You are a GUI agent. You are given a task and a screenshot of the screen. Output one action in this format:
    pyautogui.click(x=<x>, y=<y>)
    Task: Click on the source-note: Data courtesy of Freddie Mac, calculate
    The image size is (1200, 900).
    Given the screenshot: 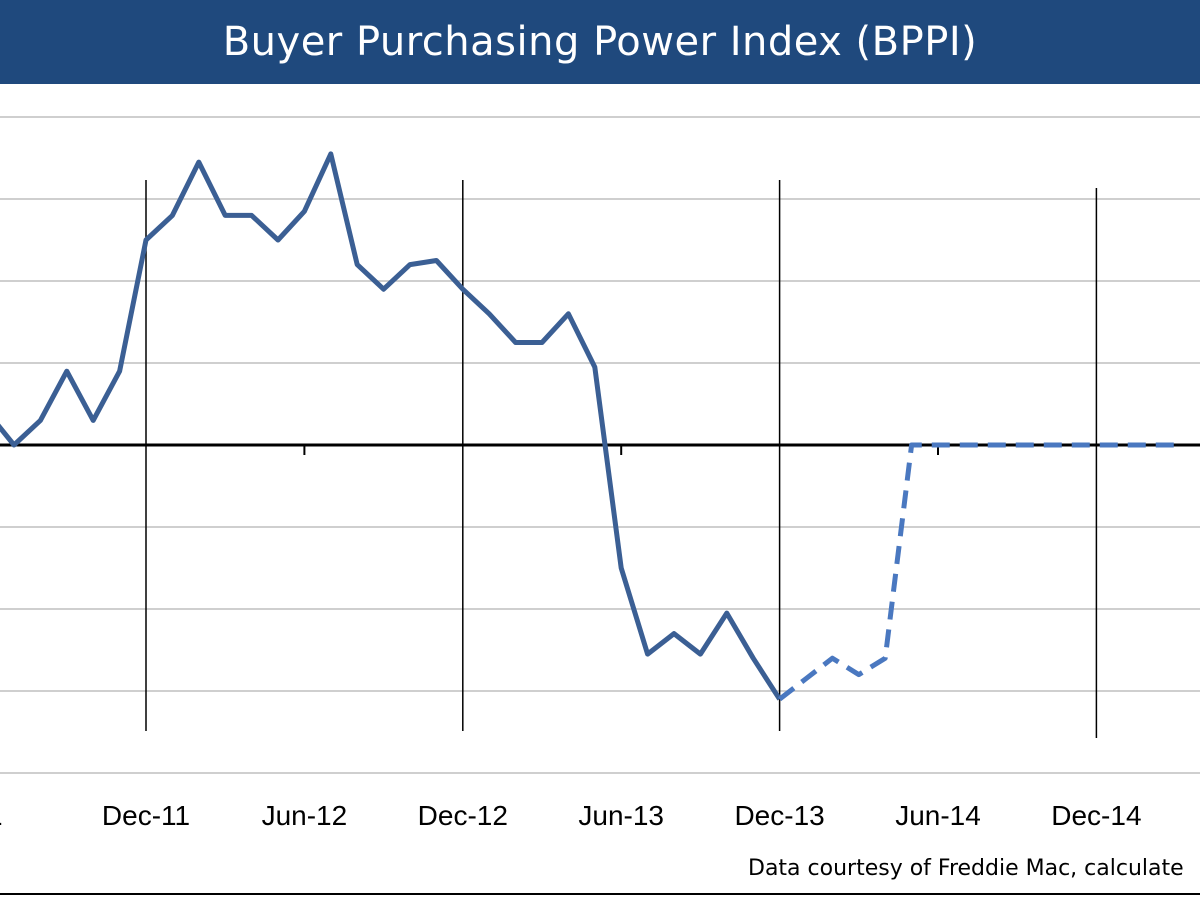 What is the action you would take?
    pyautogui.click(x=966, y=868)
    